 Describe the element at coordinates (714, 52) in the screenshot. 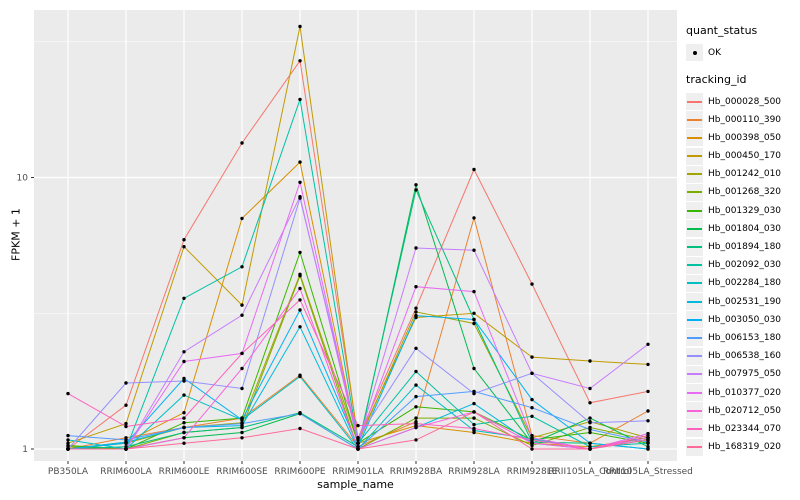

I see `legend-item-label: OK` at that location.